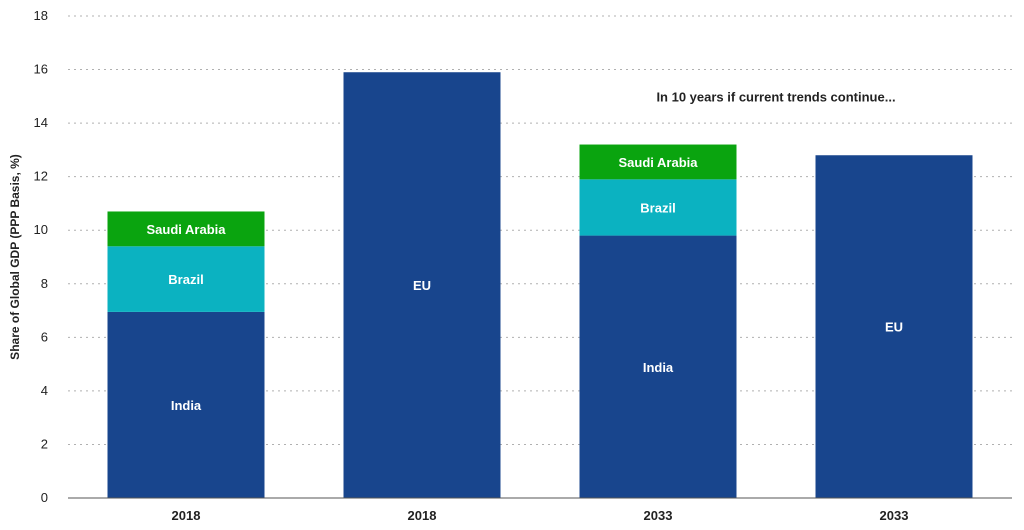  I want to click on y-tick-label: 0, so click(44, 497).